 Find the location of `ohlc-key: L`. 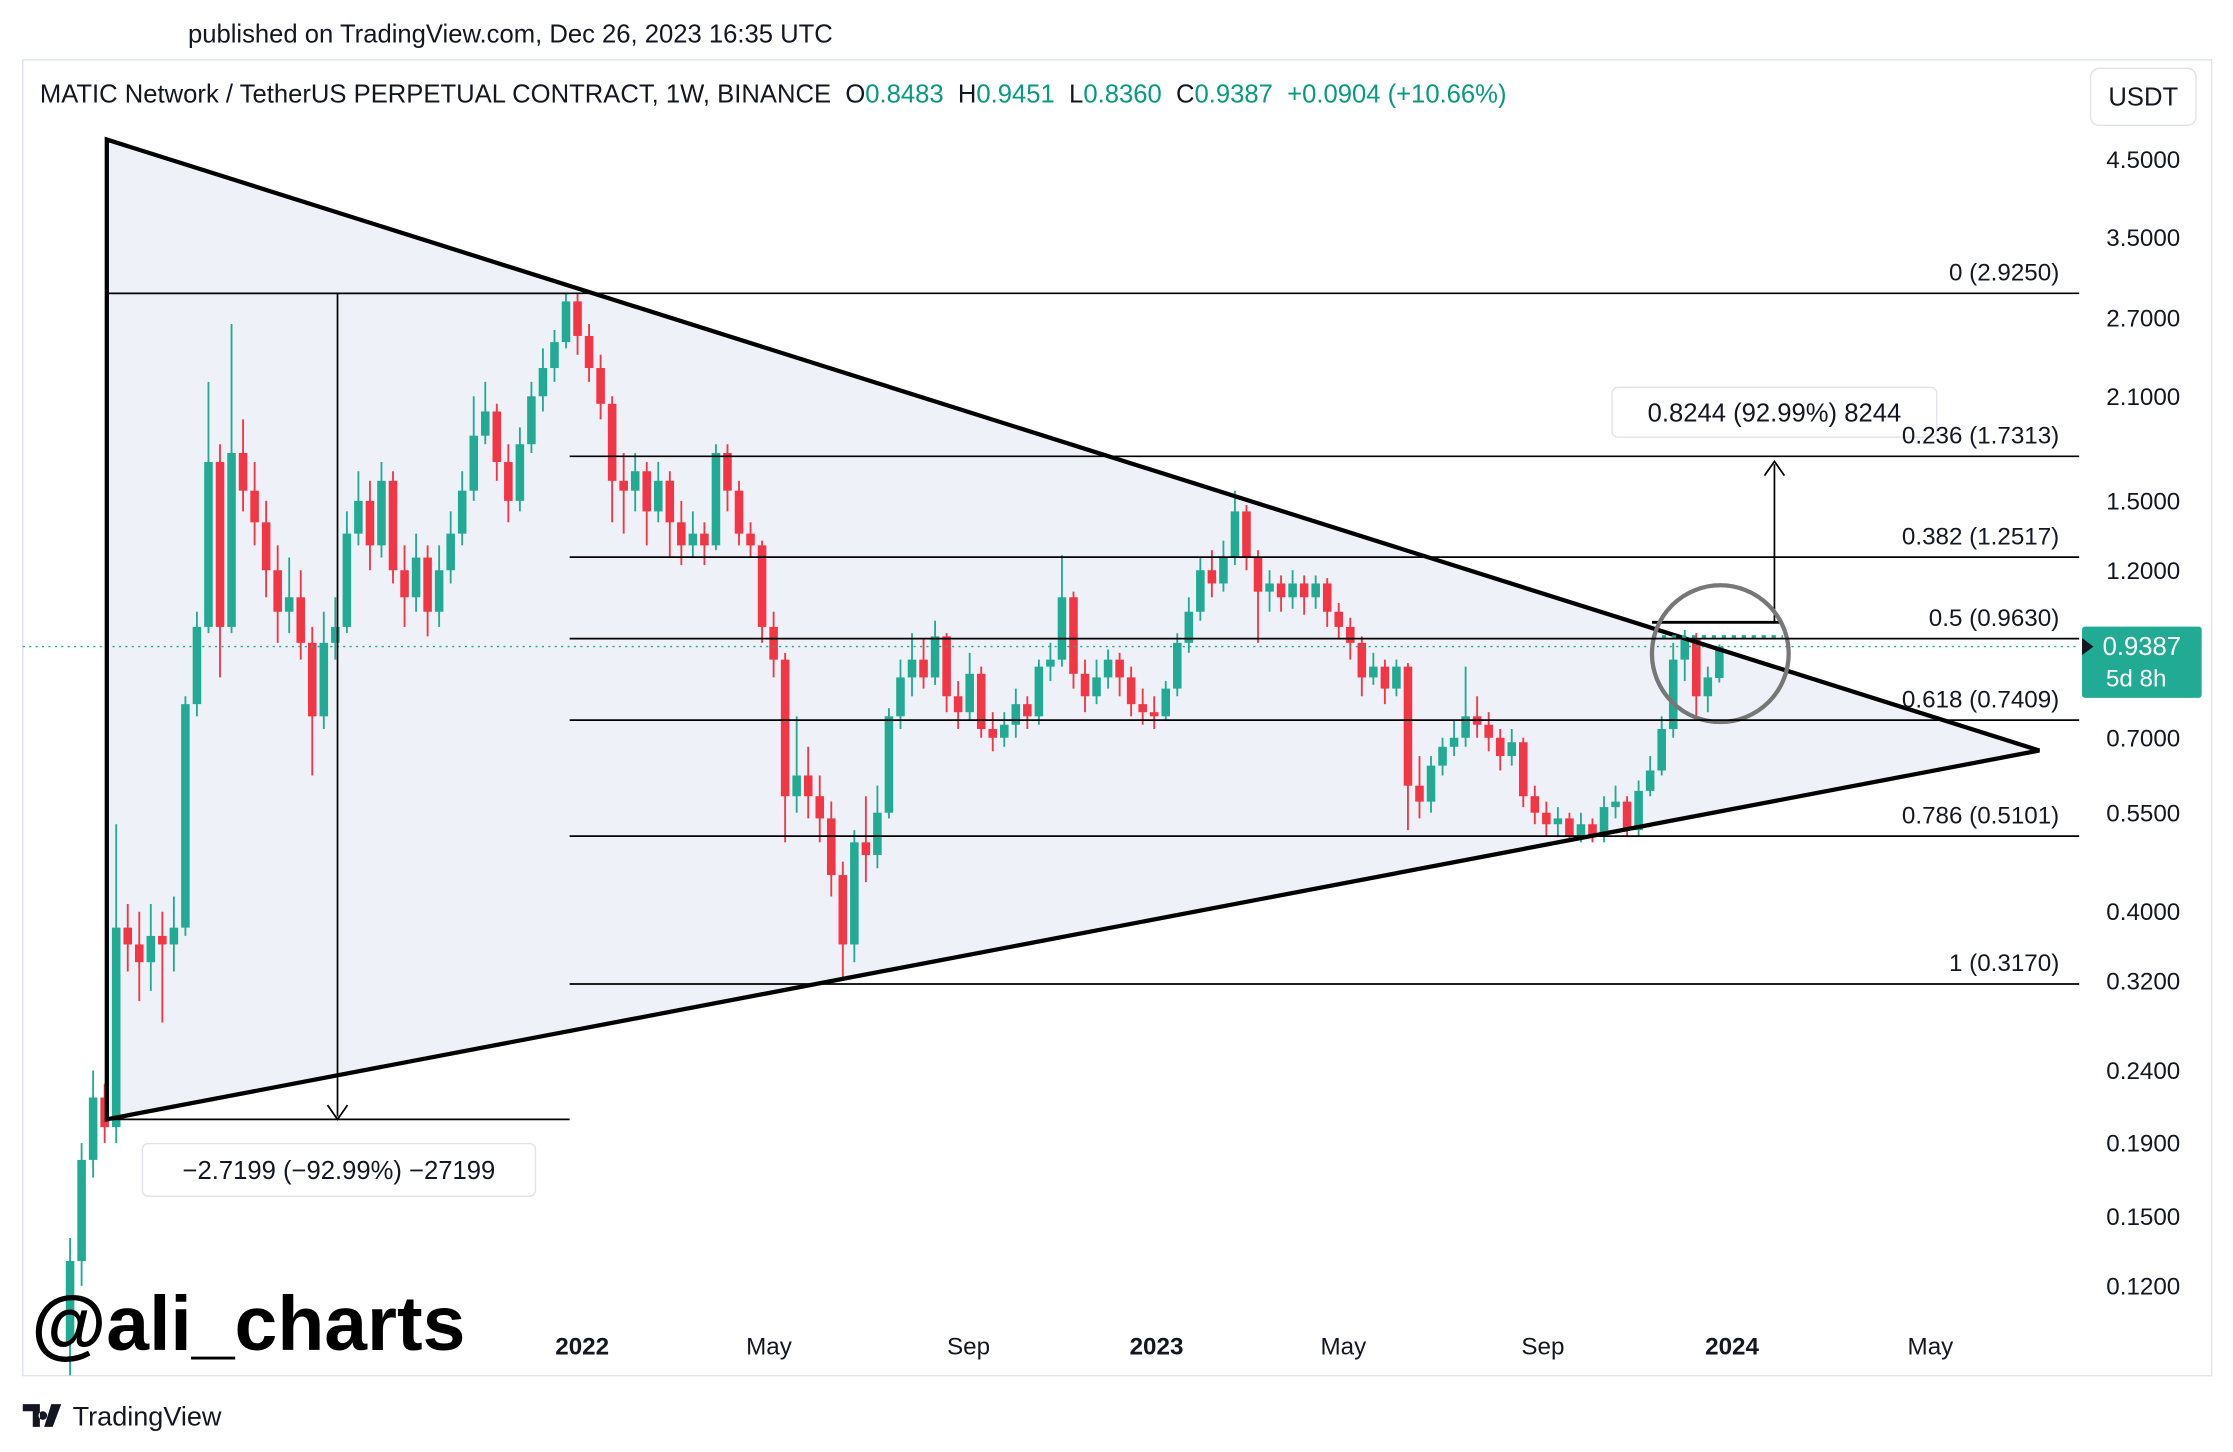

ohlc-key: L is located at coordinates (1076, 95).